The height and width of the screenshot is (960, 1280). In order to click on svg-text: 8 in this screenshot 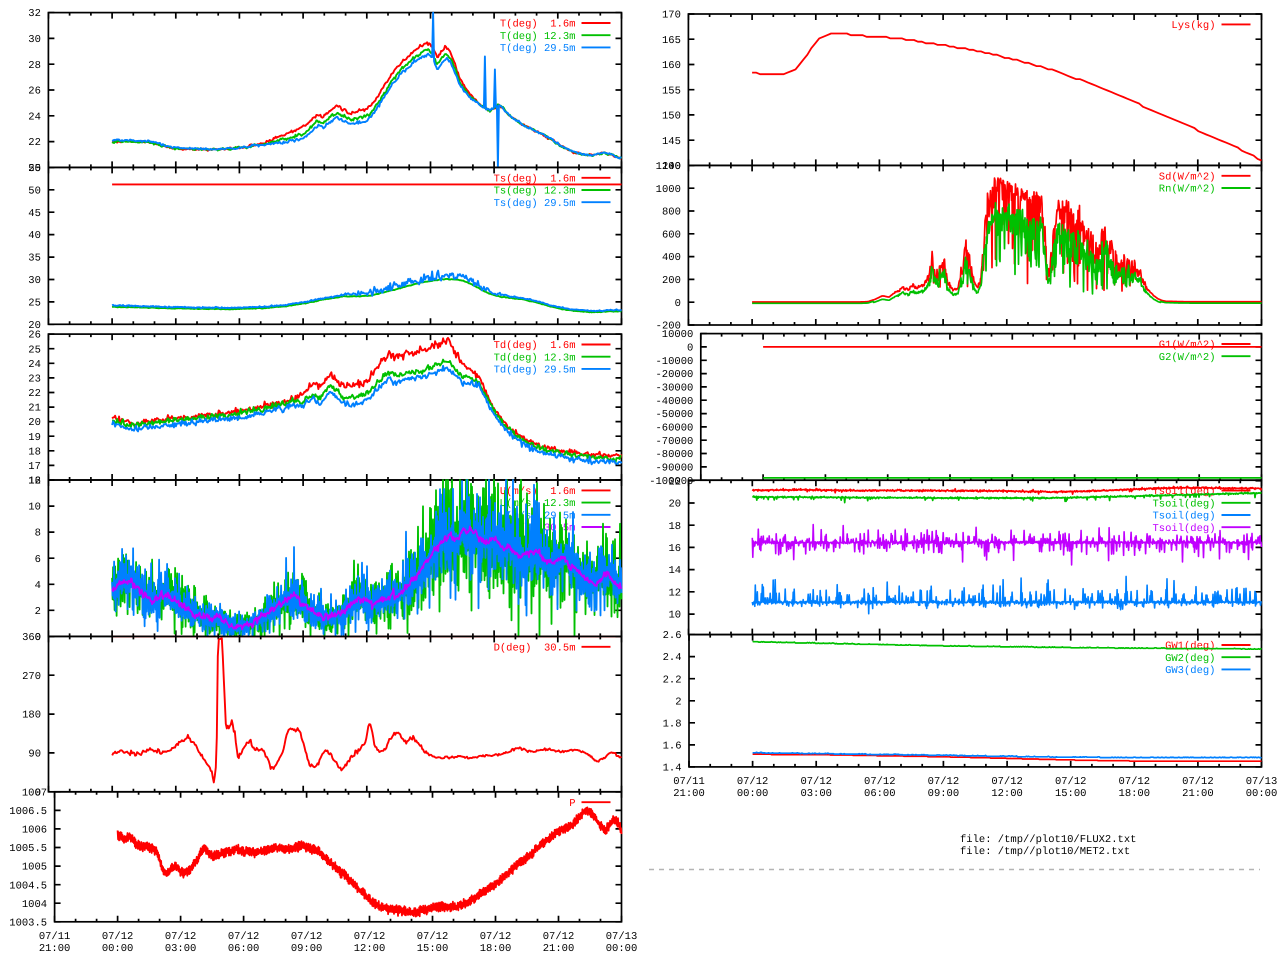, I will do `click(38, 534)`.